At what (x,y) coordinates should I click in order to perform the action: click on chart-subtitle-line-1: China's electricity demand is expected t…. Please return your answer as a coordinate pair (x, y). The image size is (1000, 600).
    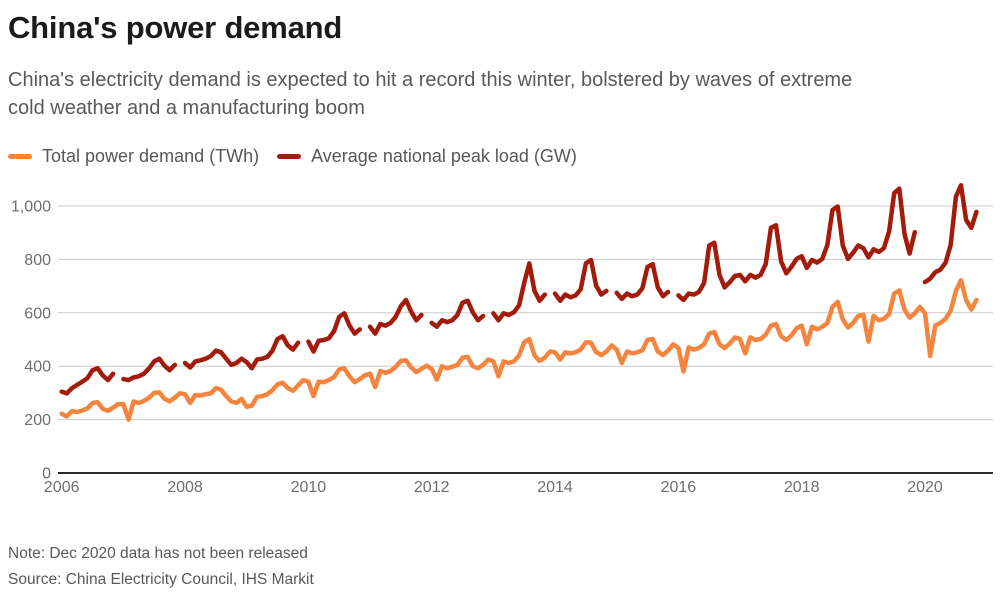
    Looking at the image, I should click on (430, 80).